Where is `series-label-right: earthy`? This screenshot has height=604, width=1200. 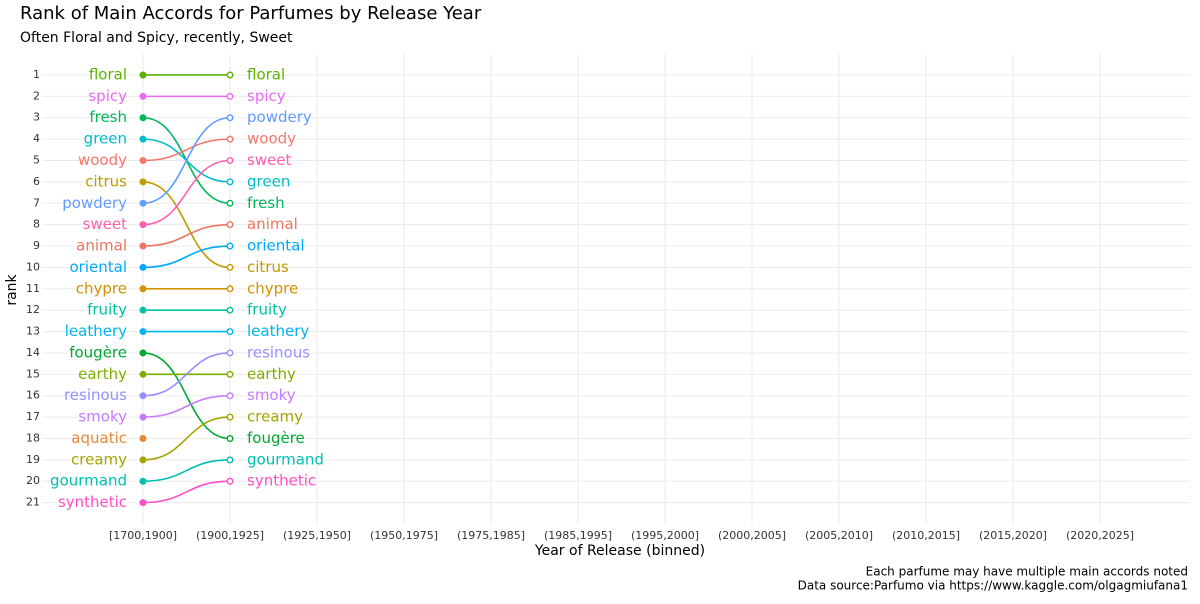 series-label-right: earthy is located at coordinates (271, 374).